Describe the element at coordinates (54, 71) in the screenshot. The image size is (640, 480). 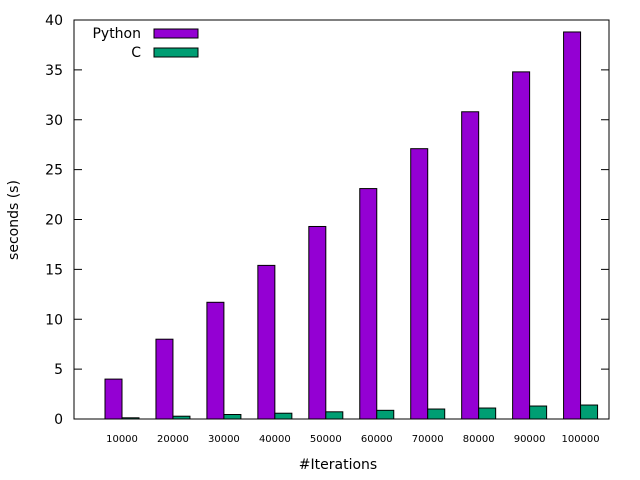
I see `y-tick-label: 35` at that location.